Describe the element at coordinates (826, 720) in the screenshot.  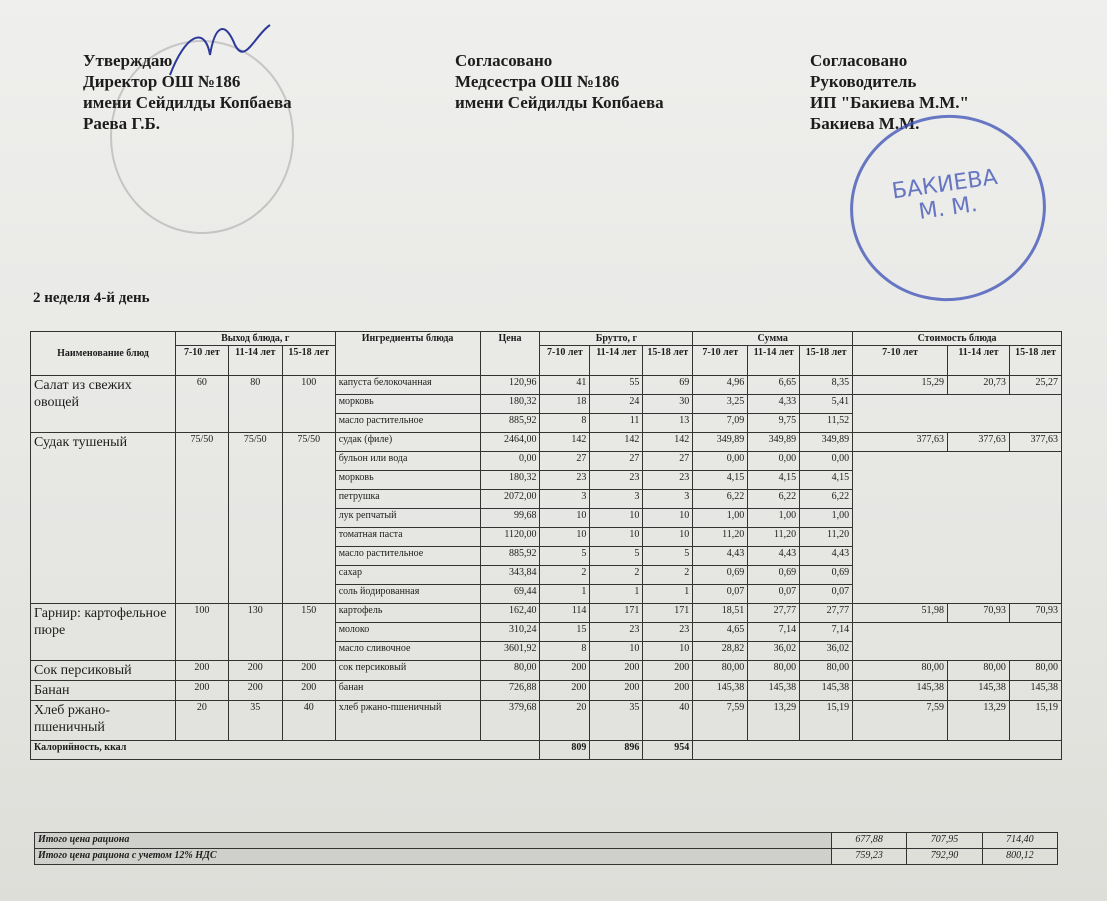
I see `ingredient-sum: 15,19` at that location.